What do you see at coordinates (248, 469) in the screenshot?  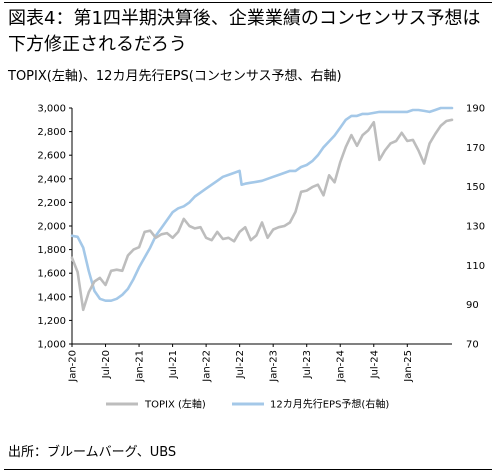 I see `bottom-rule` at bounding box center [248, 469].